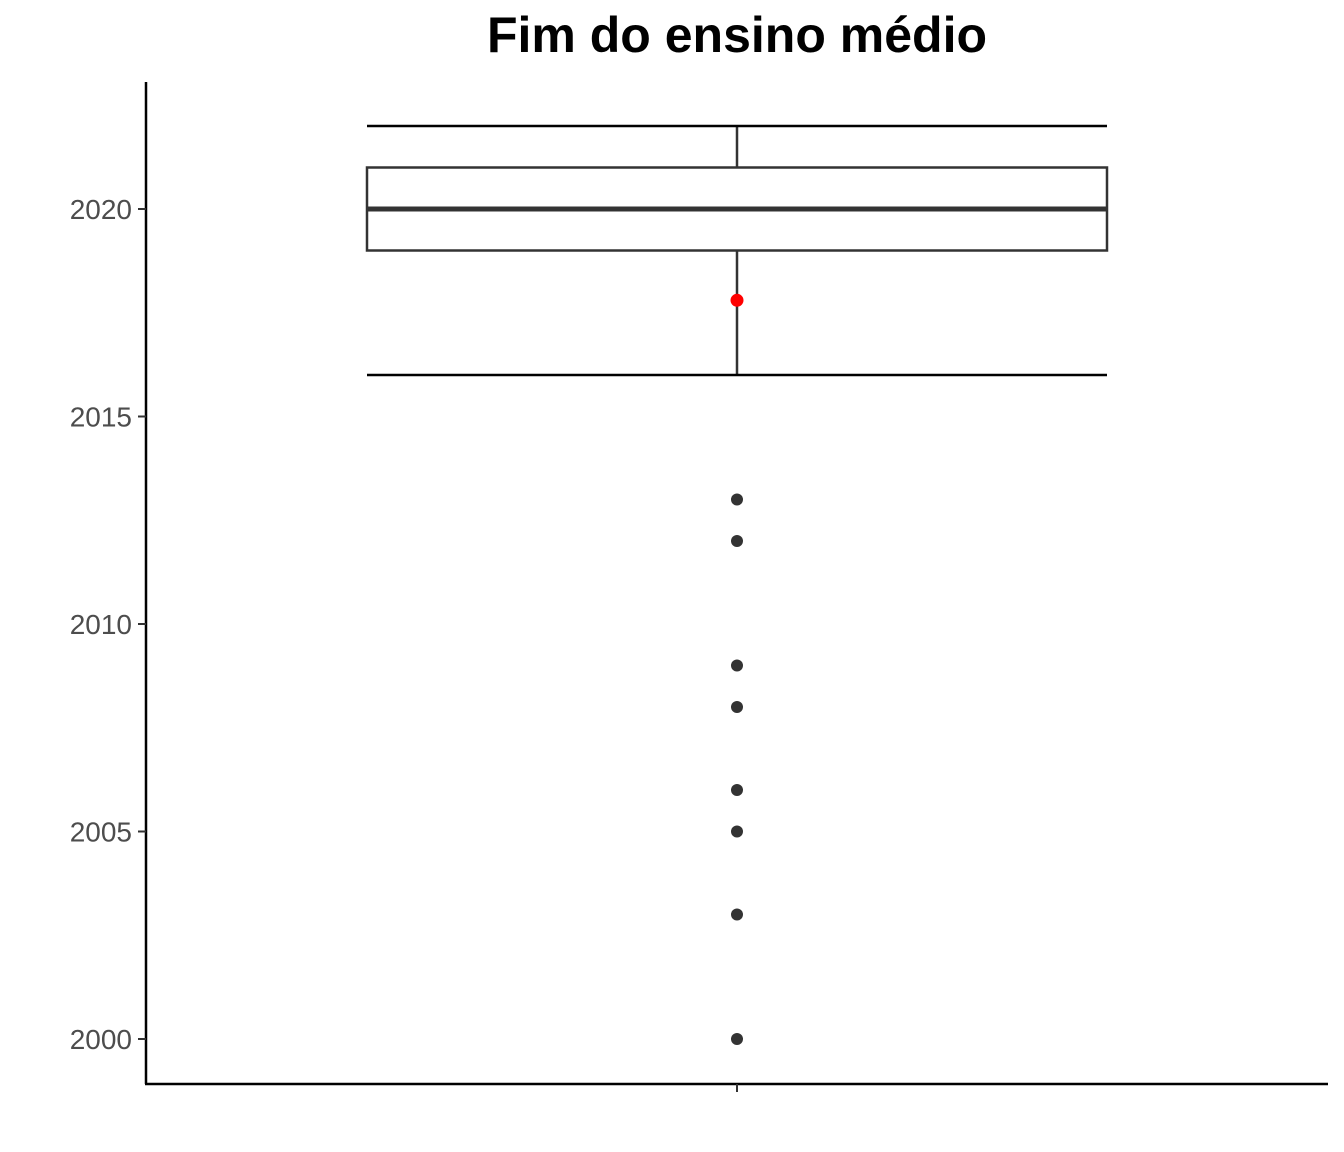 This screenshot has width=1344, height=1152. What do you see at coordinates (101, 417) in the screenshot?
I see `y-tick-label: 2015` at bounding box center [101, 417].